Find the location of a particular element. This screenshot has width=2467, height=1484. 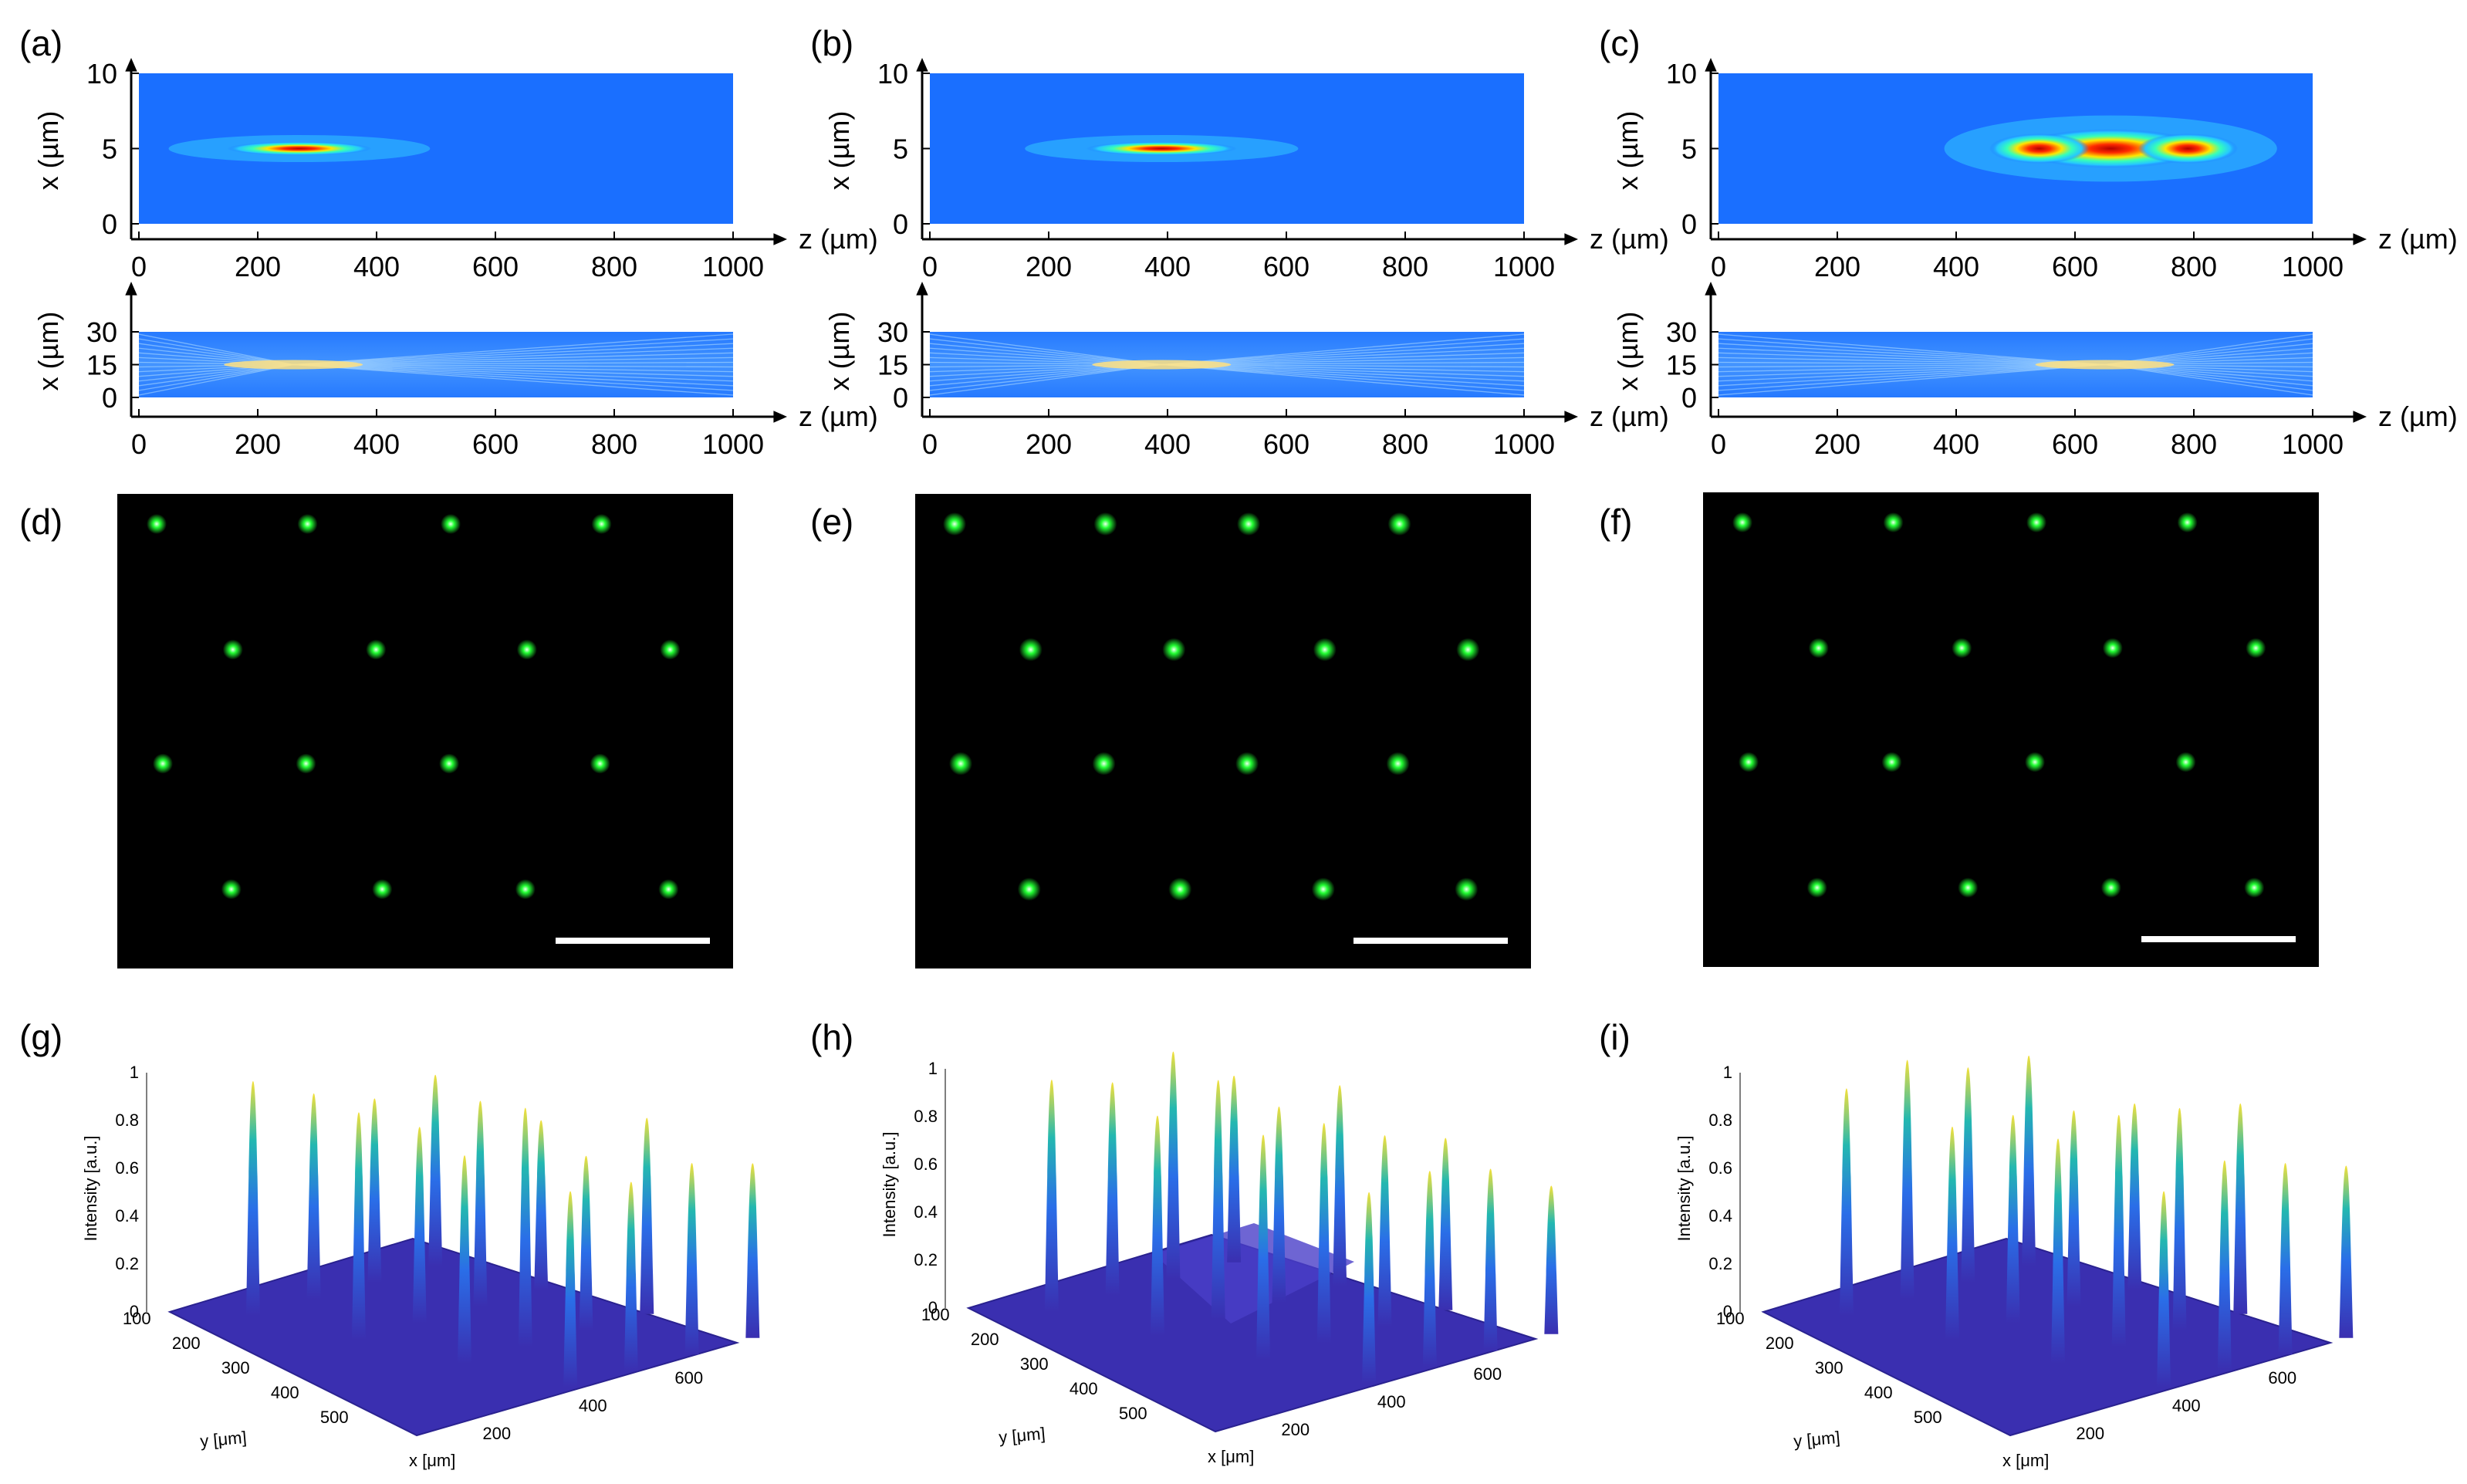

z-tick-label: 1 is located at coordinates (134, 1072).